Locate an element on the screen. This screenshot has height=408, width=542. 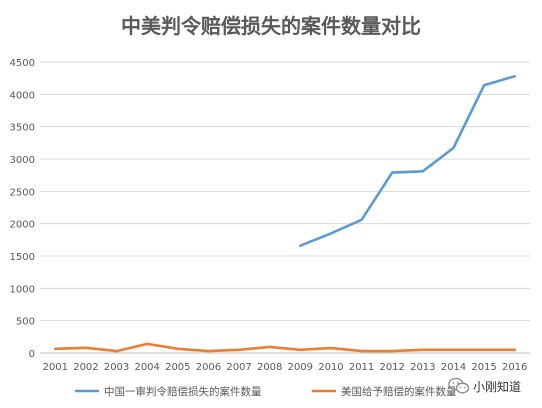
y-tick-label: 3500 is located at coordinates (22, 128).